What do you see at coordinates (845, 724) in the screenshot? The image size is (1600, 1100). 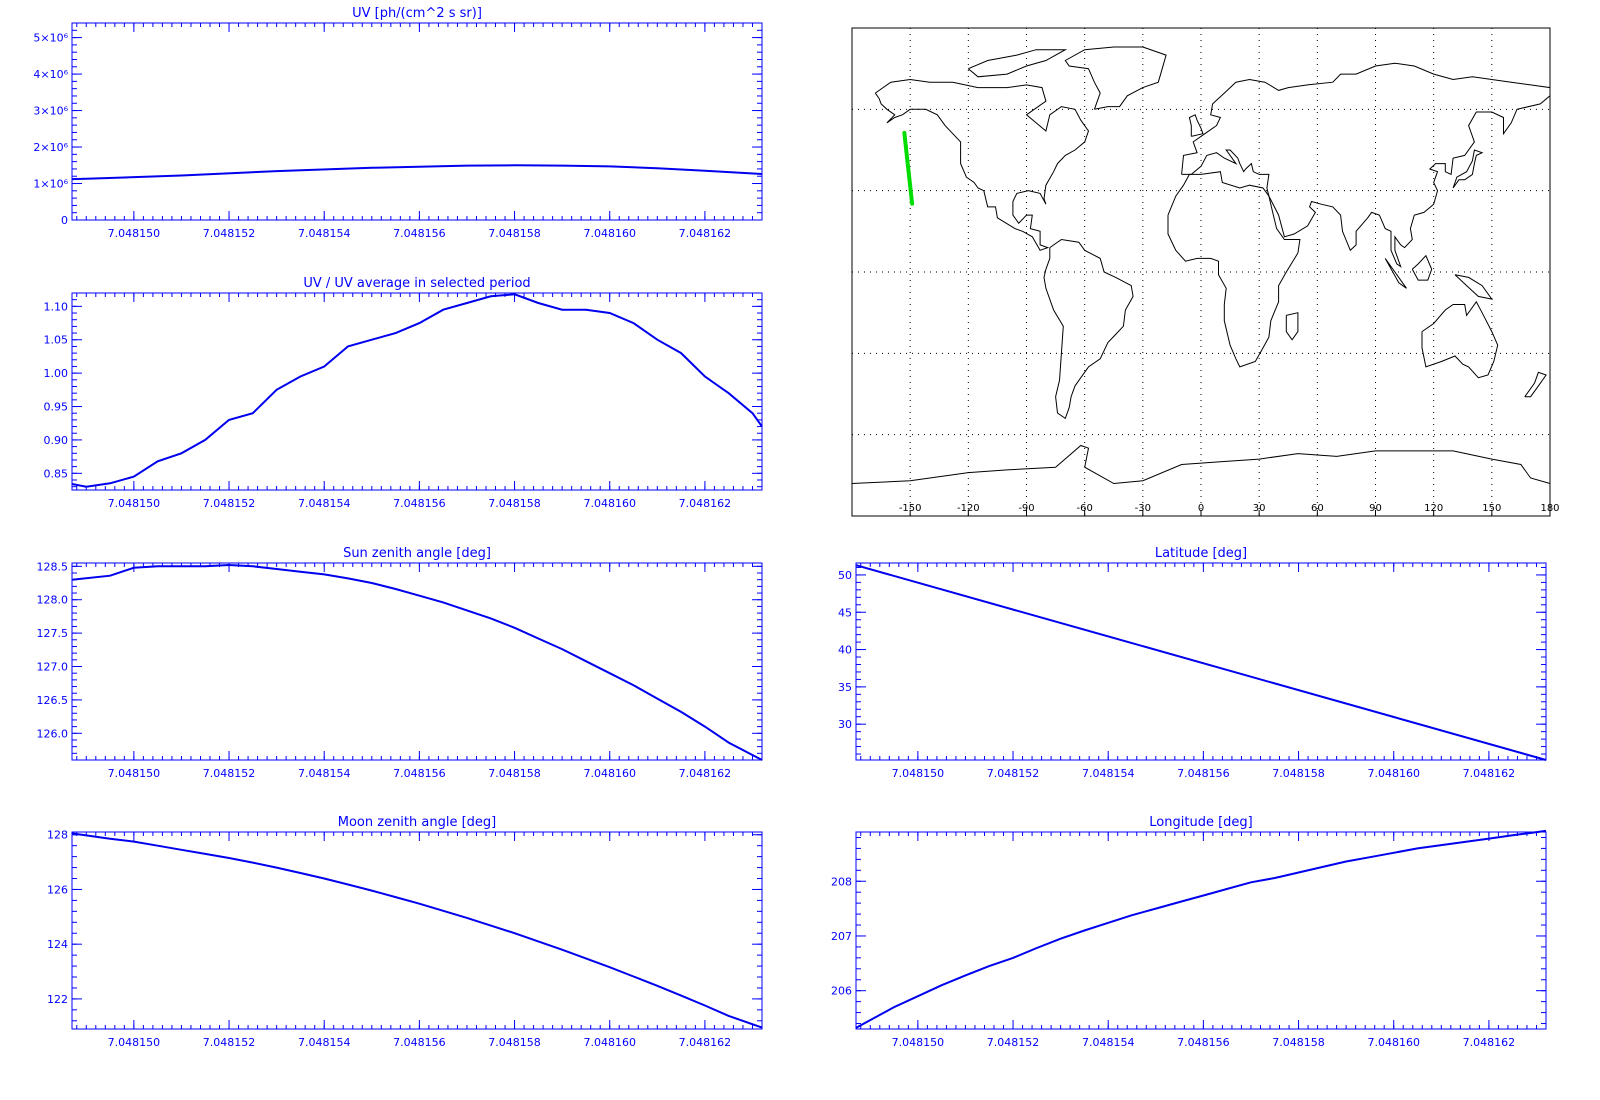 I see `y-tick-label: 30` at bounding box center [845, 724].